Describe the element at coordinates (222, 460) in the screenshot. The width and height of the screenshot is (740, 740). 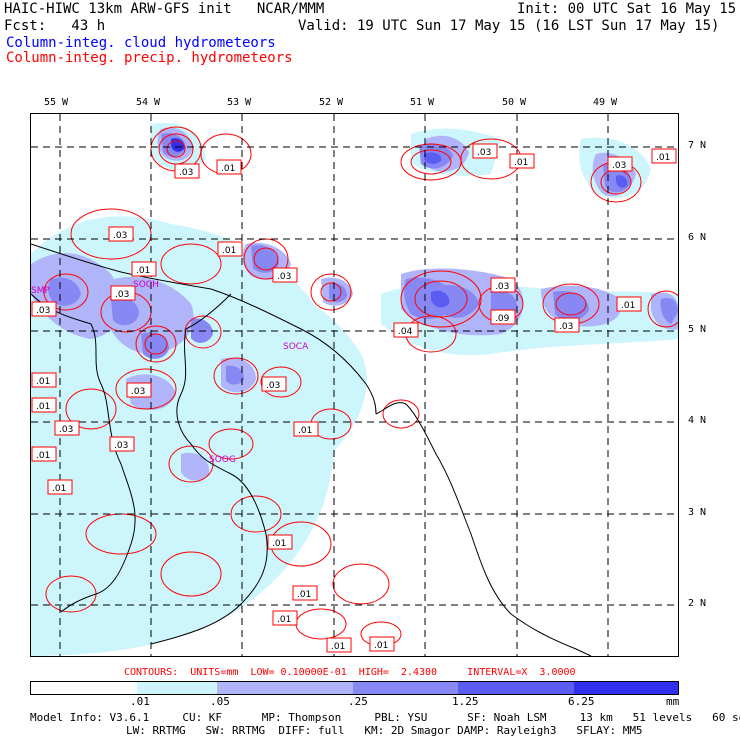
I see `station-label: SOOG` at that location.